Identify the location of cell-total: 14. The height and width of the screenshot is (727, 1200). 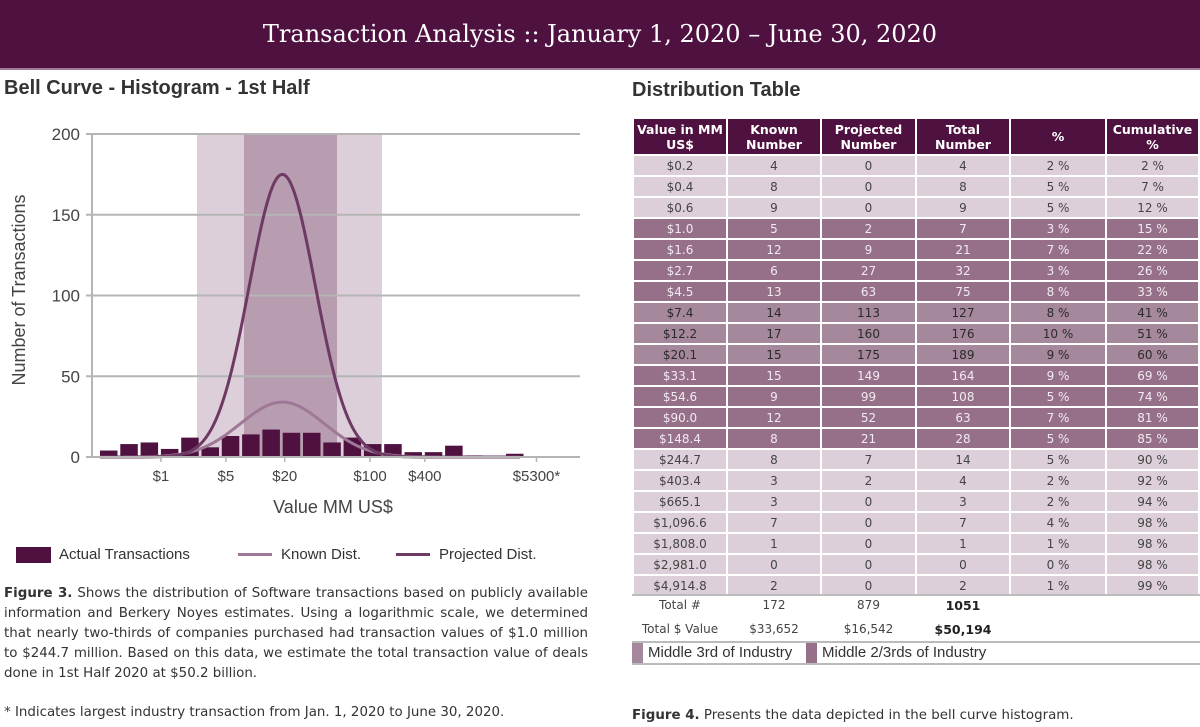
(963, 459).